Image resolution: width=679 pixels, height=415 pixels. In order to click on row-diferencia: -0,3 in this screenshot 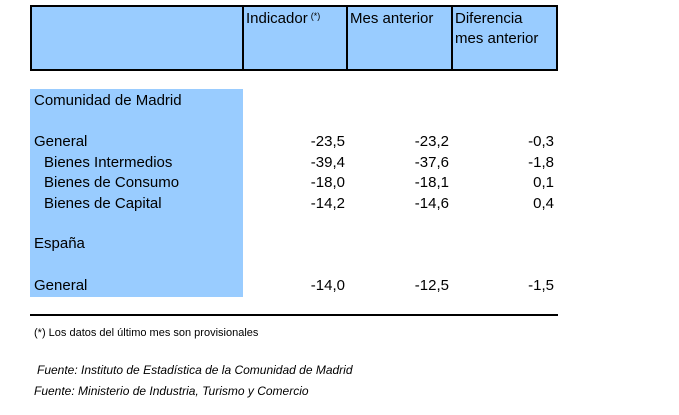, I will do `click(541, 141)`.